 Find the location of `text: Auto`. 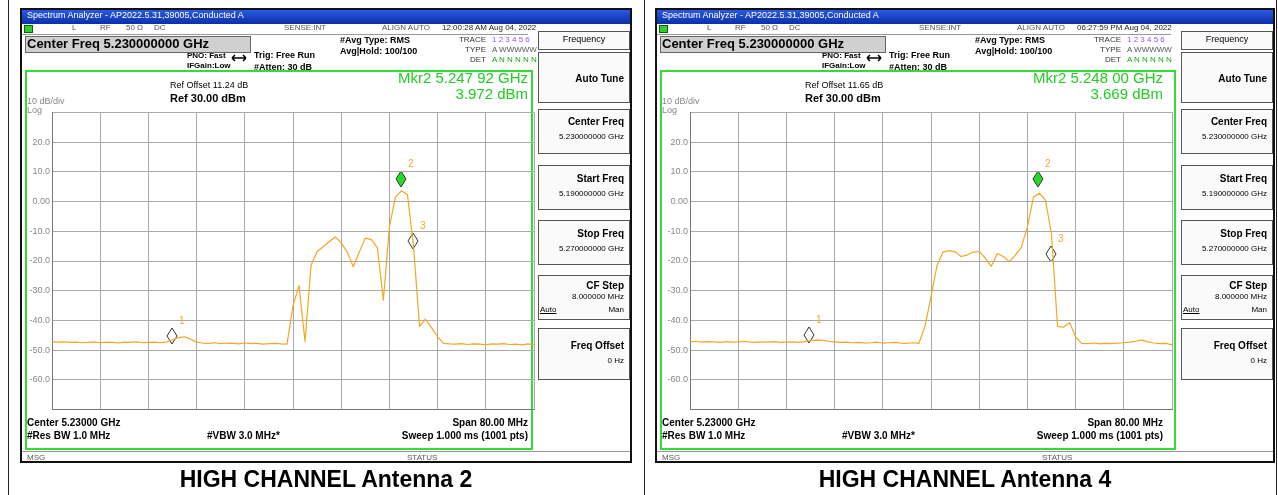

text: Auto is located at coordinates (1191, 310).